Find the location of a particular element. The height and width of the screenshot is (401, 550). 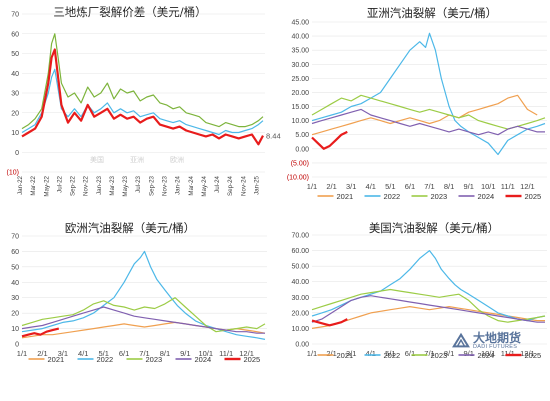

x-tick-label: Jul-22 is located at coordinates (59, 183).